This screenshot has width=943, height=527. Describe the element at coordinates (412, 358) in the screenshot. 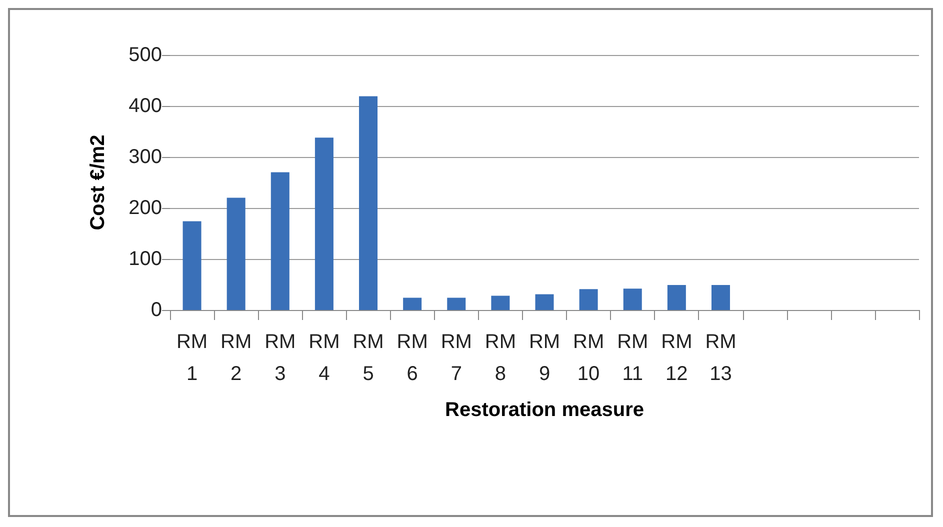

I see `x-tick-label: RM 6` at that location.